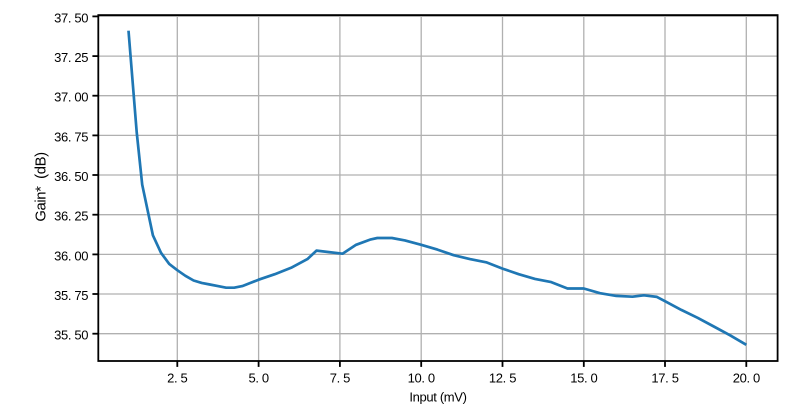 This screenshot has width=800, height=409. What do you see at coordinates (437, 397) in the screenshot?
I see `svg-text: Input (mV)` at bounding box center [437, 397].